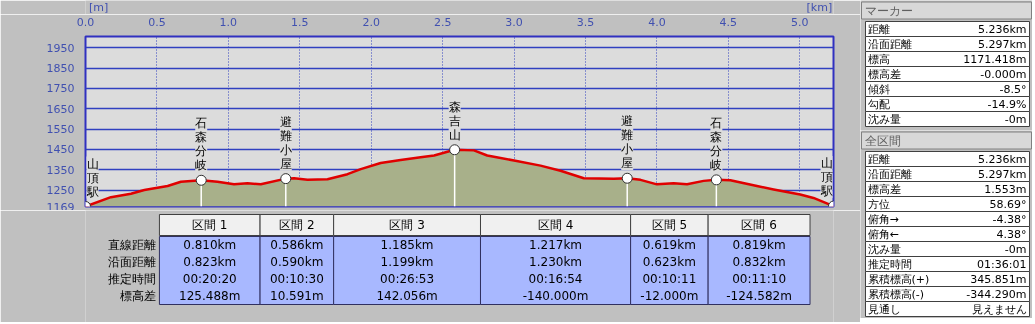  I want to click on x-axis-title: [km], so click(819, 7).